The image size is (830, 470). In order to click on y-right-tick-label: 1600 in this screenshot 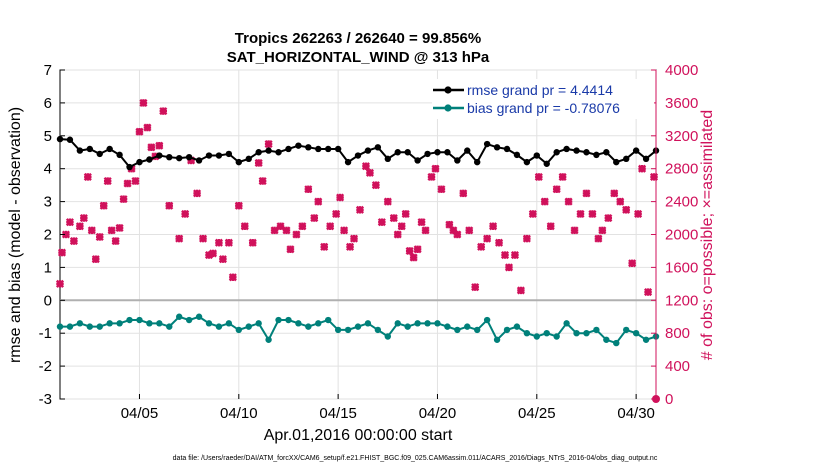, I will do `click(681, 267)`.